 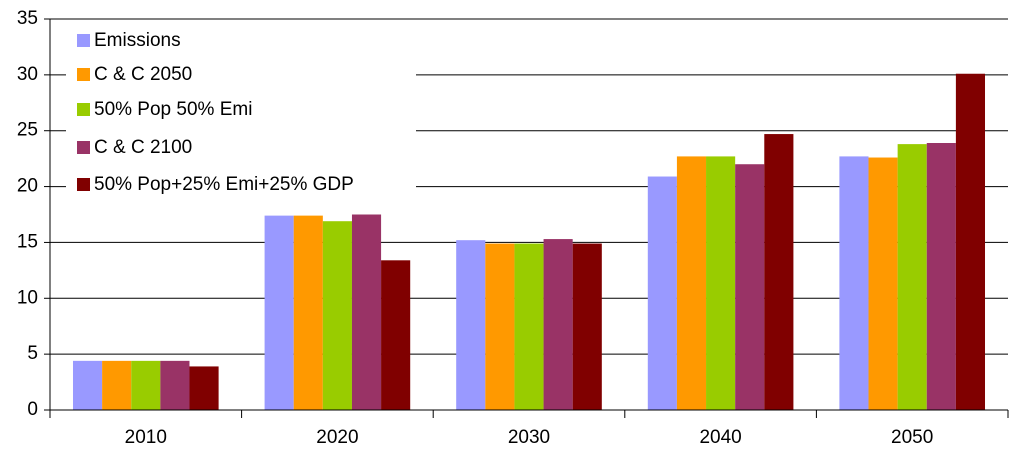 What do you see at coordinates (27, 186) in the screenshot?
I see `y-tick-label: 20` at bounding box center [27, 186].